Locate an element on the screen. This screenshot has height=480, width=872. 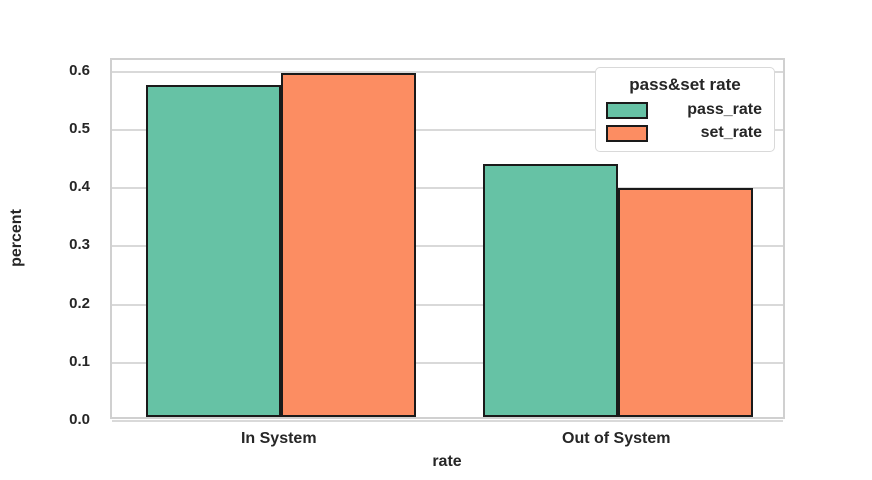
bar-pass-rate-out-of-system is located at coordinates (551, 290).